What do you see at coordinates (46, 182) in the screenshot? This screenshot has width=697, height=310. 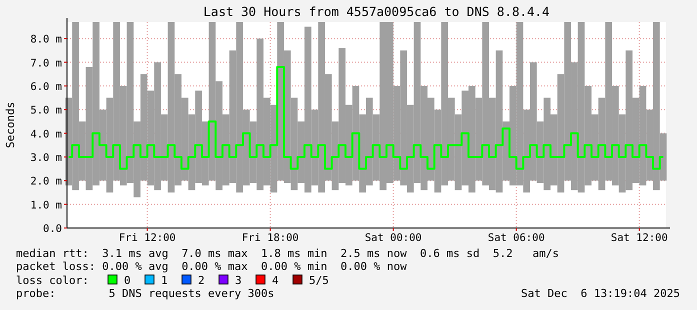 I see `y-tick-label: 2.0 m` at bounding box center [46, 182].